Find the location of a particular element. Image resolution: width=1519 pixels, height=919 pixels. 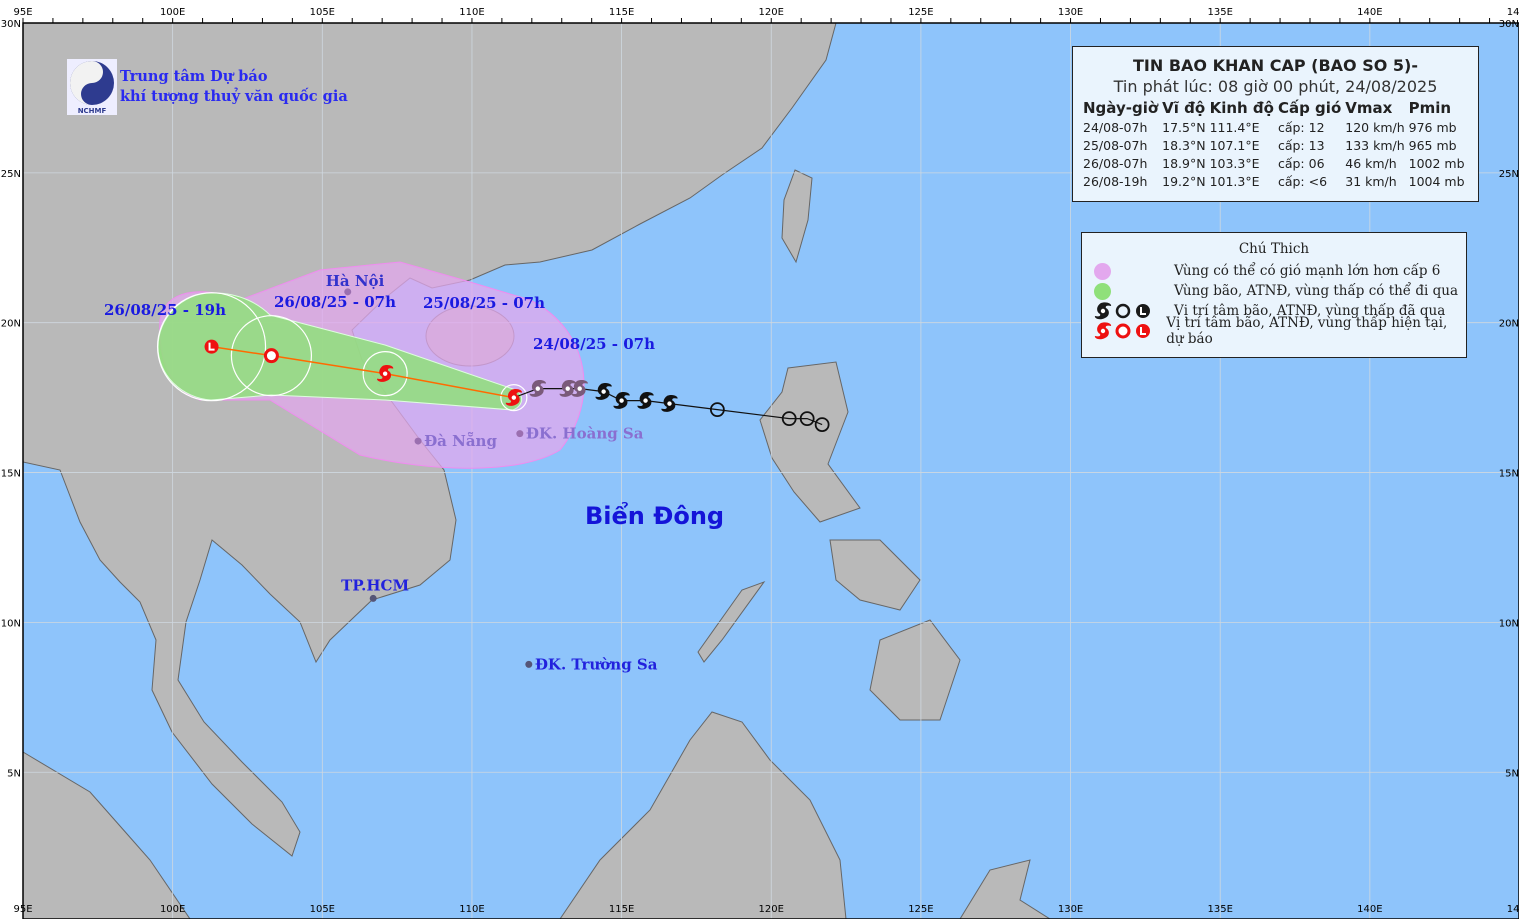

forecast-time-label: 26/08/25 - 19h is located at coordinates (165, 310).